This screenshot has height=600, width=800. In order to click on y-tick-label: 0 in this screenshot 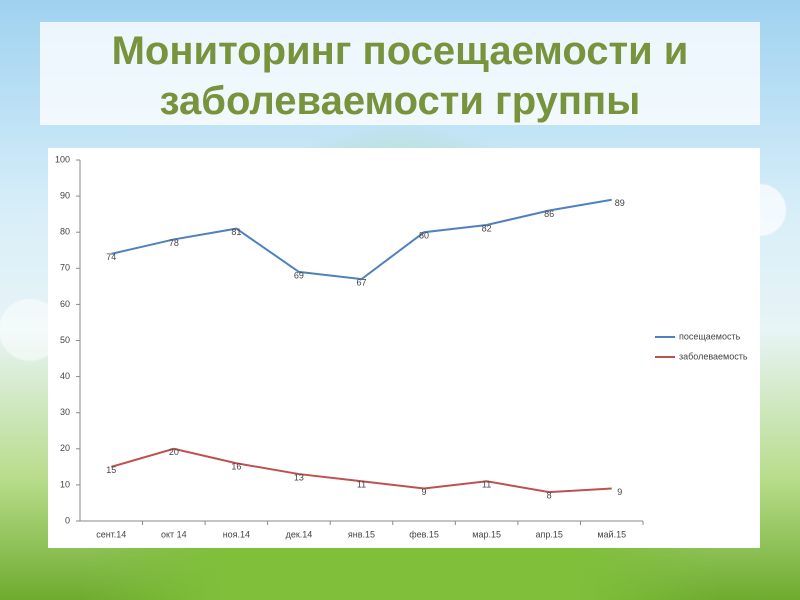, I will do `click(67, 520)`.